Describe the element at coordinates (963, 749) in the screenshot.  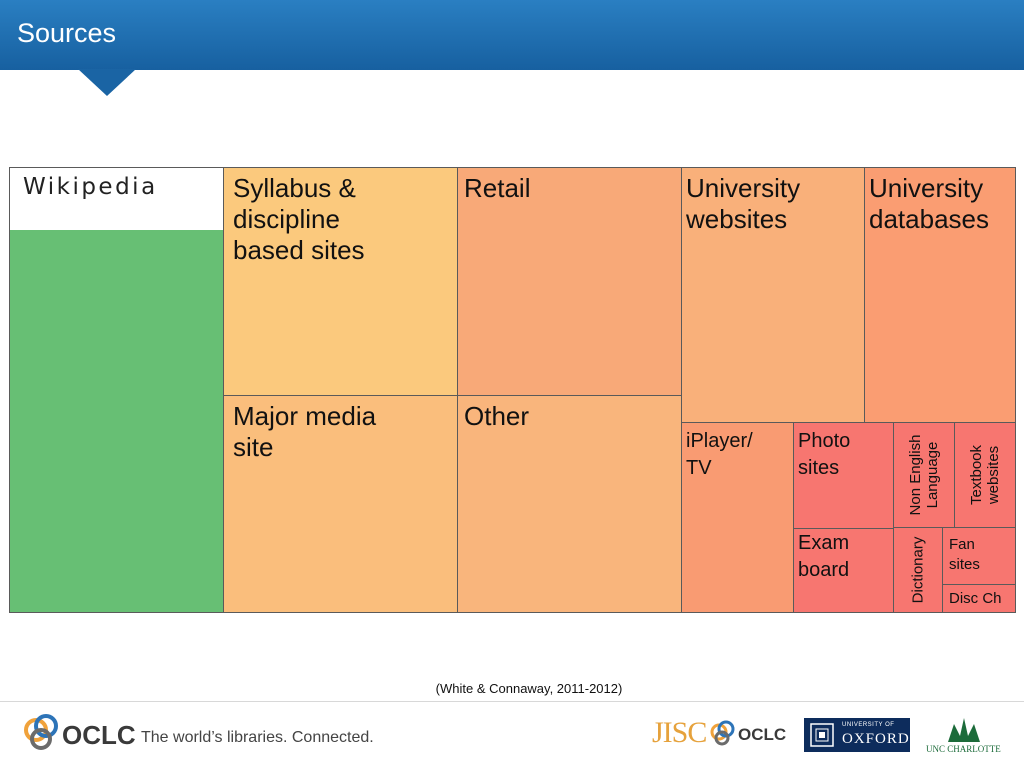
I see `unc-charlotte-wordmark: UNC CHARLOTTE` at that location.